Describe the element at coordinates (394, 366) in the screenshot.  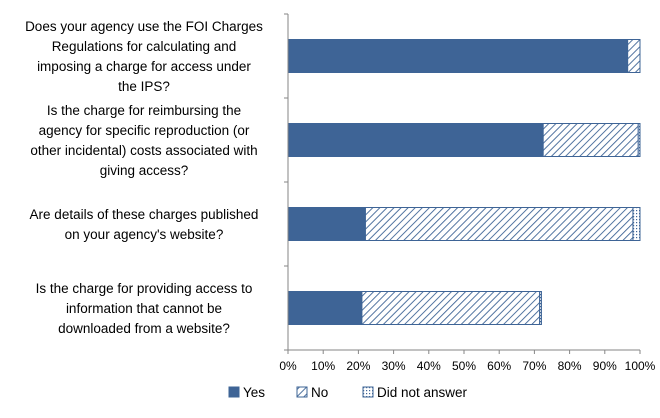
I see `x-tick-label: 30%` at that location.